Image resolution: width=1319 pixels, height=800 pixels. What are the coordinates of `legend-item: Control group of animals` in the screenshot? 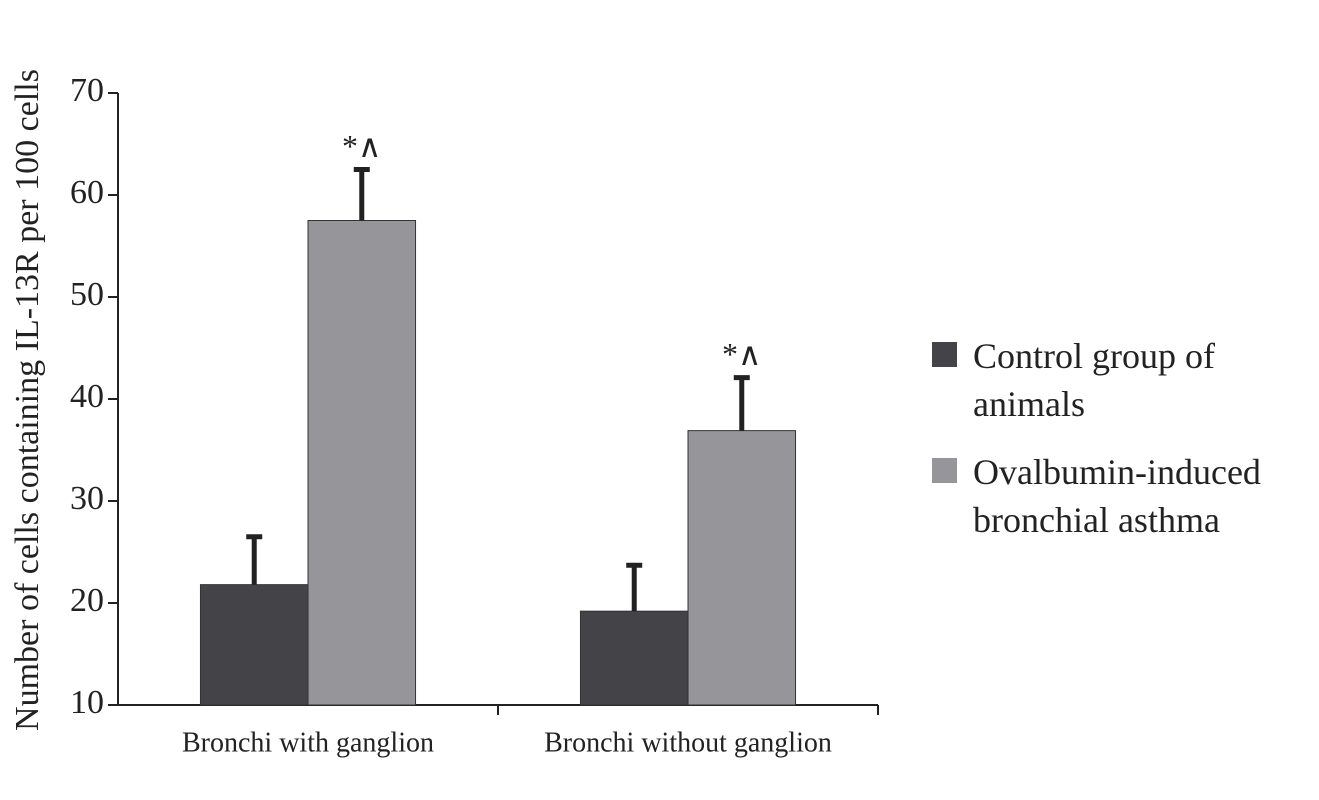 It's located at (1110, 380).